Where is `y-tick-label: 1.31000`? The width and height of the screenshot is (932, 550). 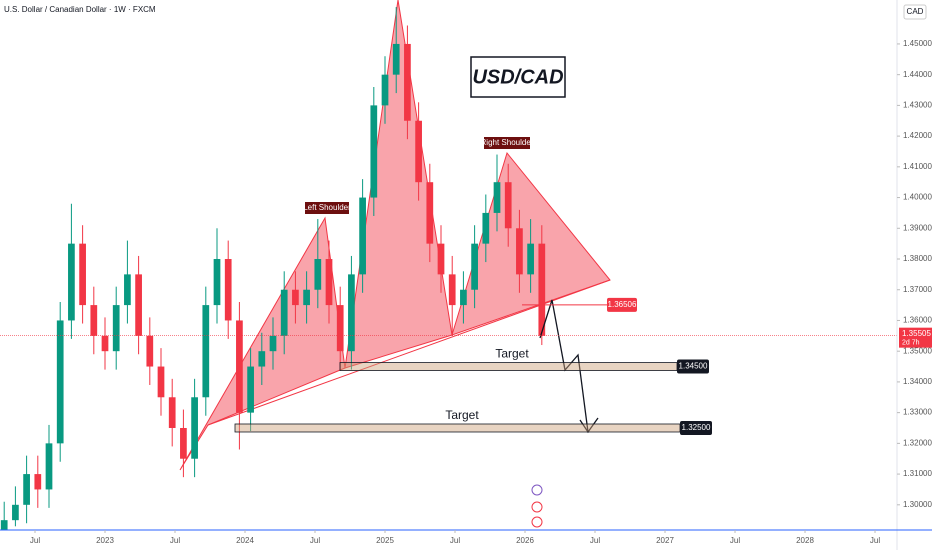 y-tick-label: 1.31000 is located at coordinates (917, 473).